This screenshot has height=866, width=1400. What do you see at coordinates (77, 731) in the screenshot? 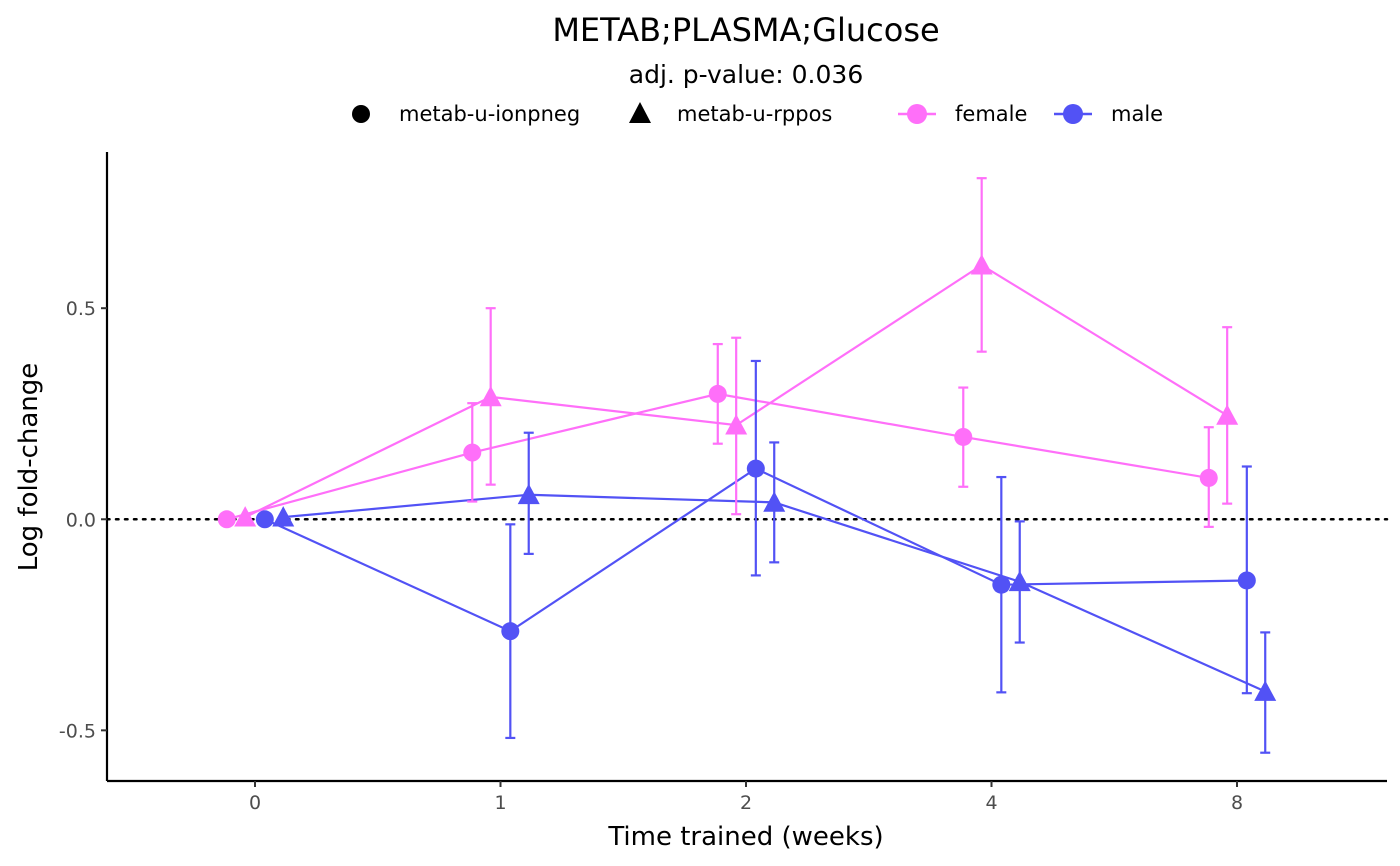
I see `y-tick-label: -0.5` at bounding box center [77, 731].